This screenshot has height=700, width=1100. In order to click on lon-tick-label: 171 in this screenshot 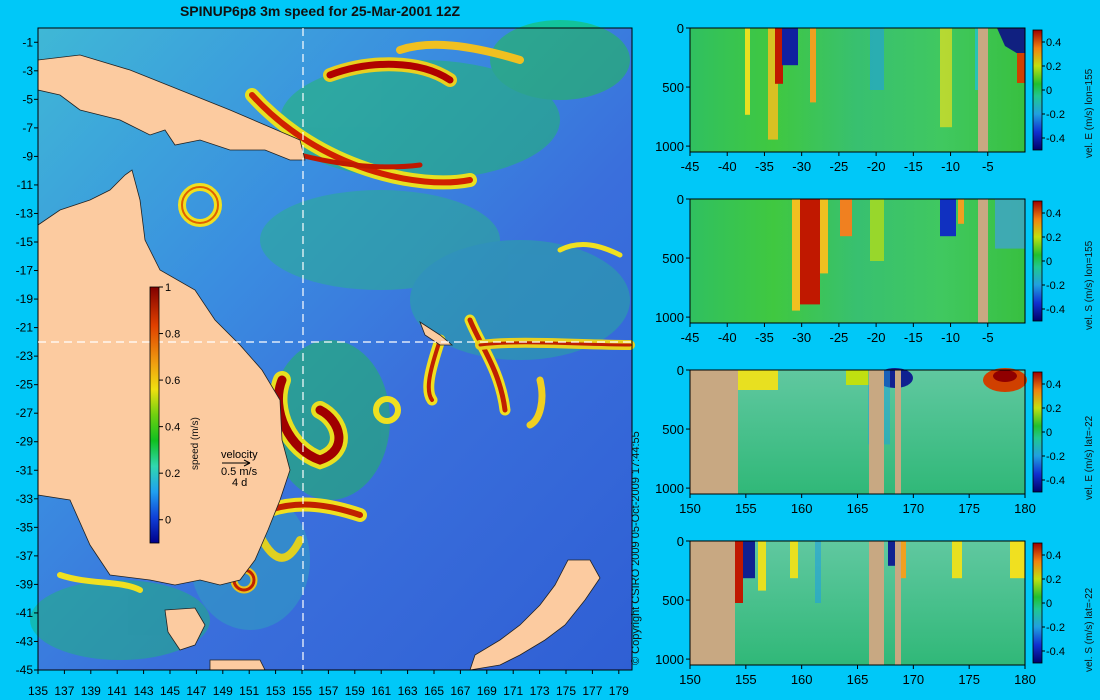, I will do `click(513, 691)`.